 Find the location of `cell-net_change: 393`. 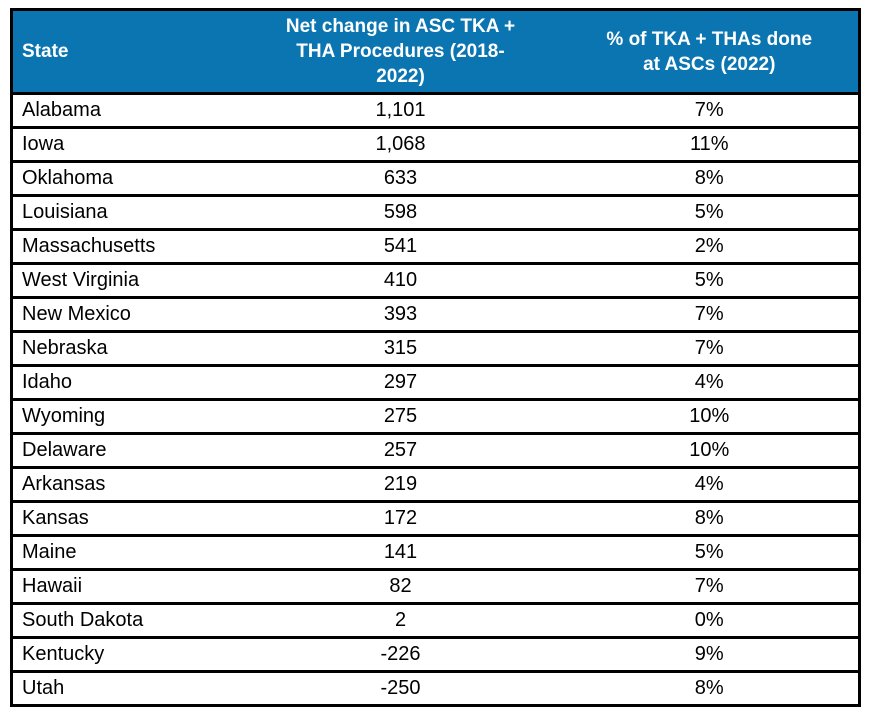

cell-net_change: 393 is located at coordinates (400, 314).